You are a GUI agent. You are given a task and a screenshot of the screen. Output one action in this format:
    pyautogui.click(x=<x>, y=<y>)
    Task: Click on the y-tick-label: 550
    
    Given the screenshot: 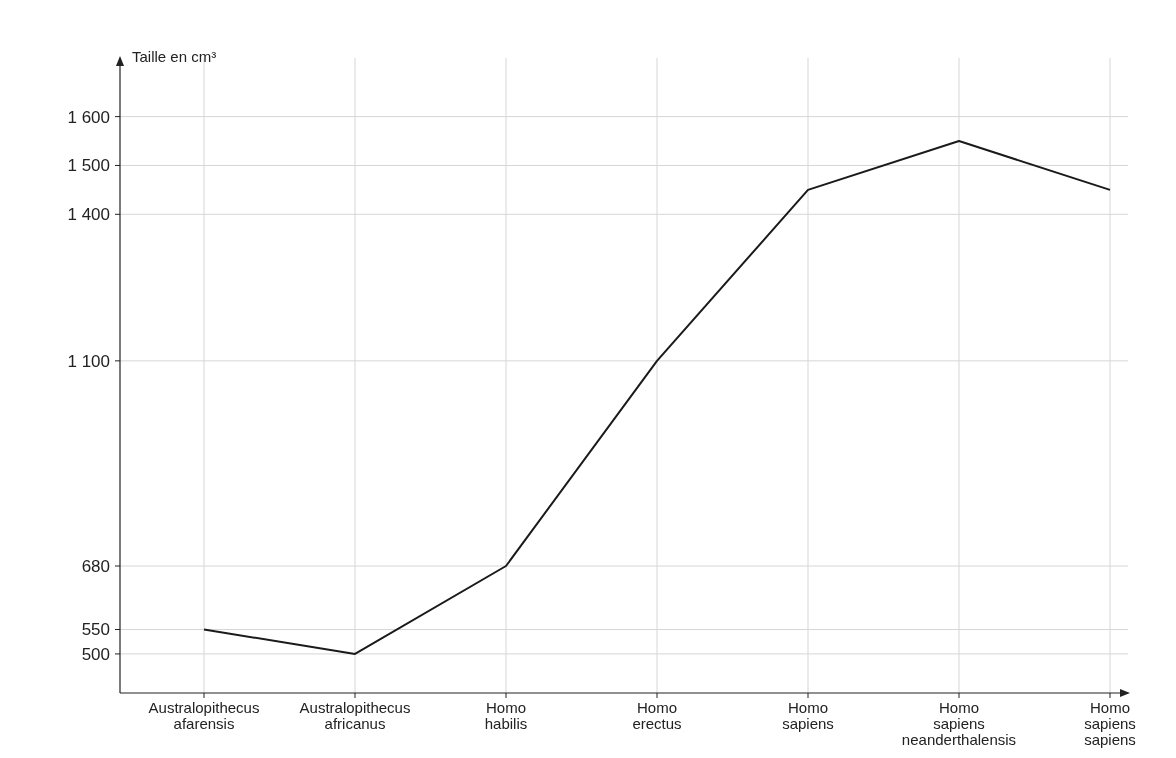 What is the action you would take?
    pyautogui.click(x=95, y=630)
    